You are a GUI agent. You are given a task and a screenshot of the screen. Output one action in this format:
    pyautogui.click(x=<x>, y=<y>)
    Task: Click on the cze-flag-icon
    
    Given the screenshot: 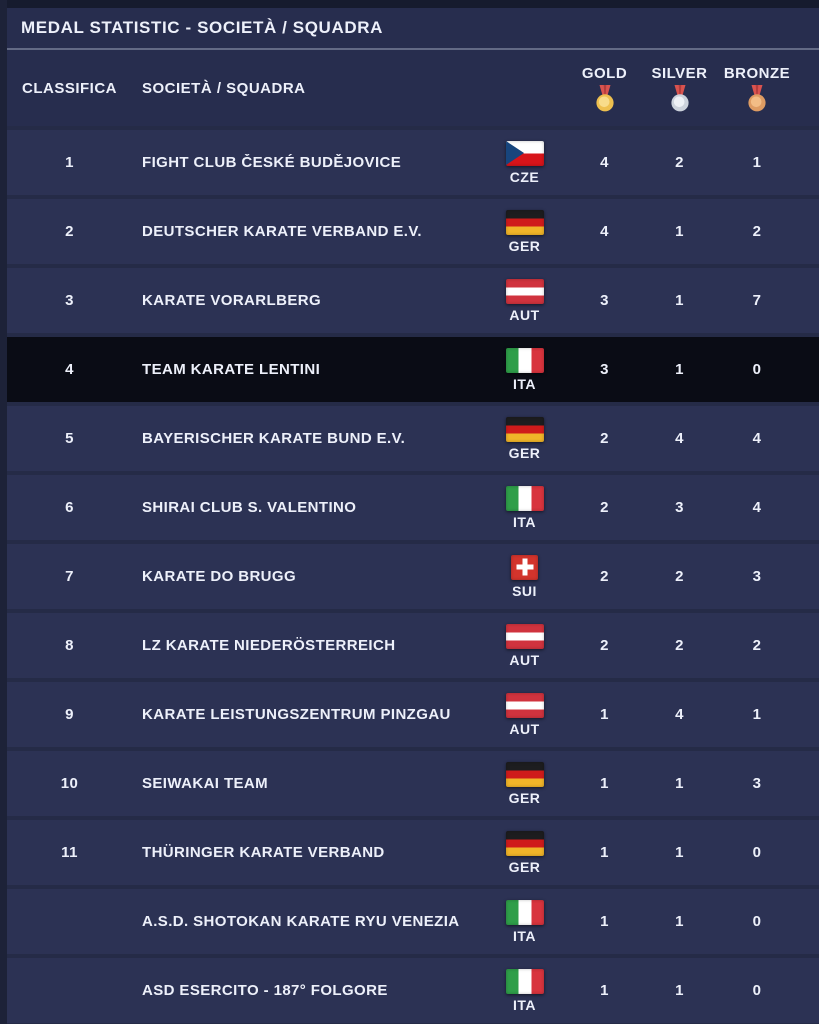 What is the action you would take?
    pyautogui.click(x=524, y=153)
    